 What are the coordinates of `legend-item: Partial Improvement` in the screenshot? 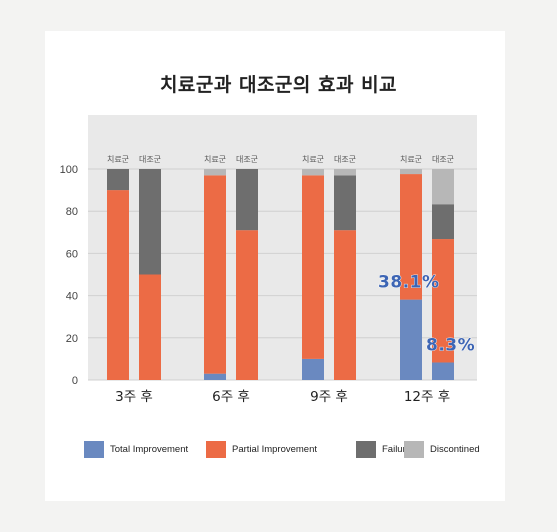 It's located at (261, 449).